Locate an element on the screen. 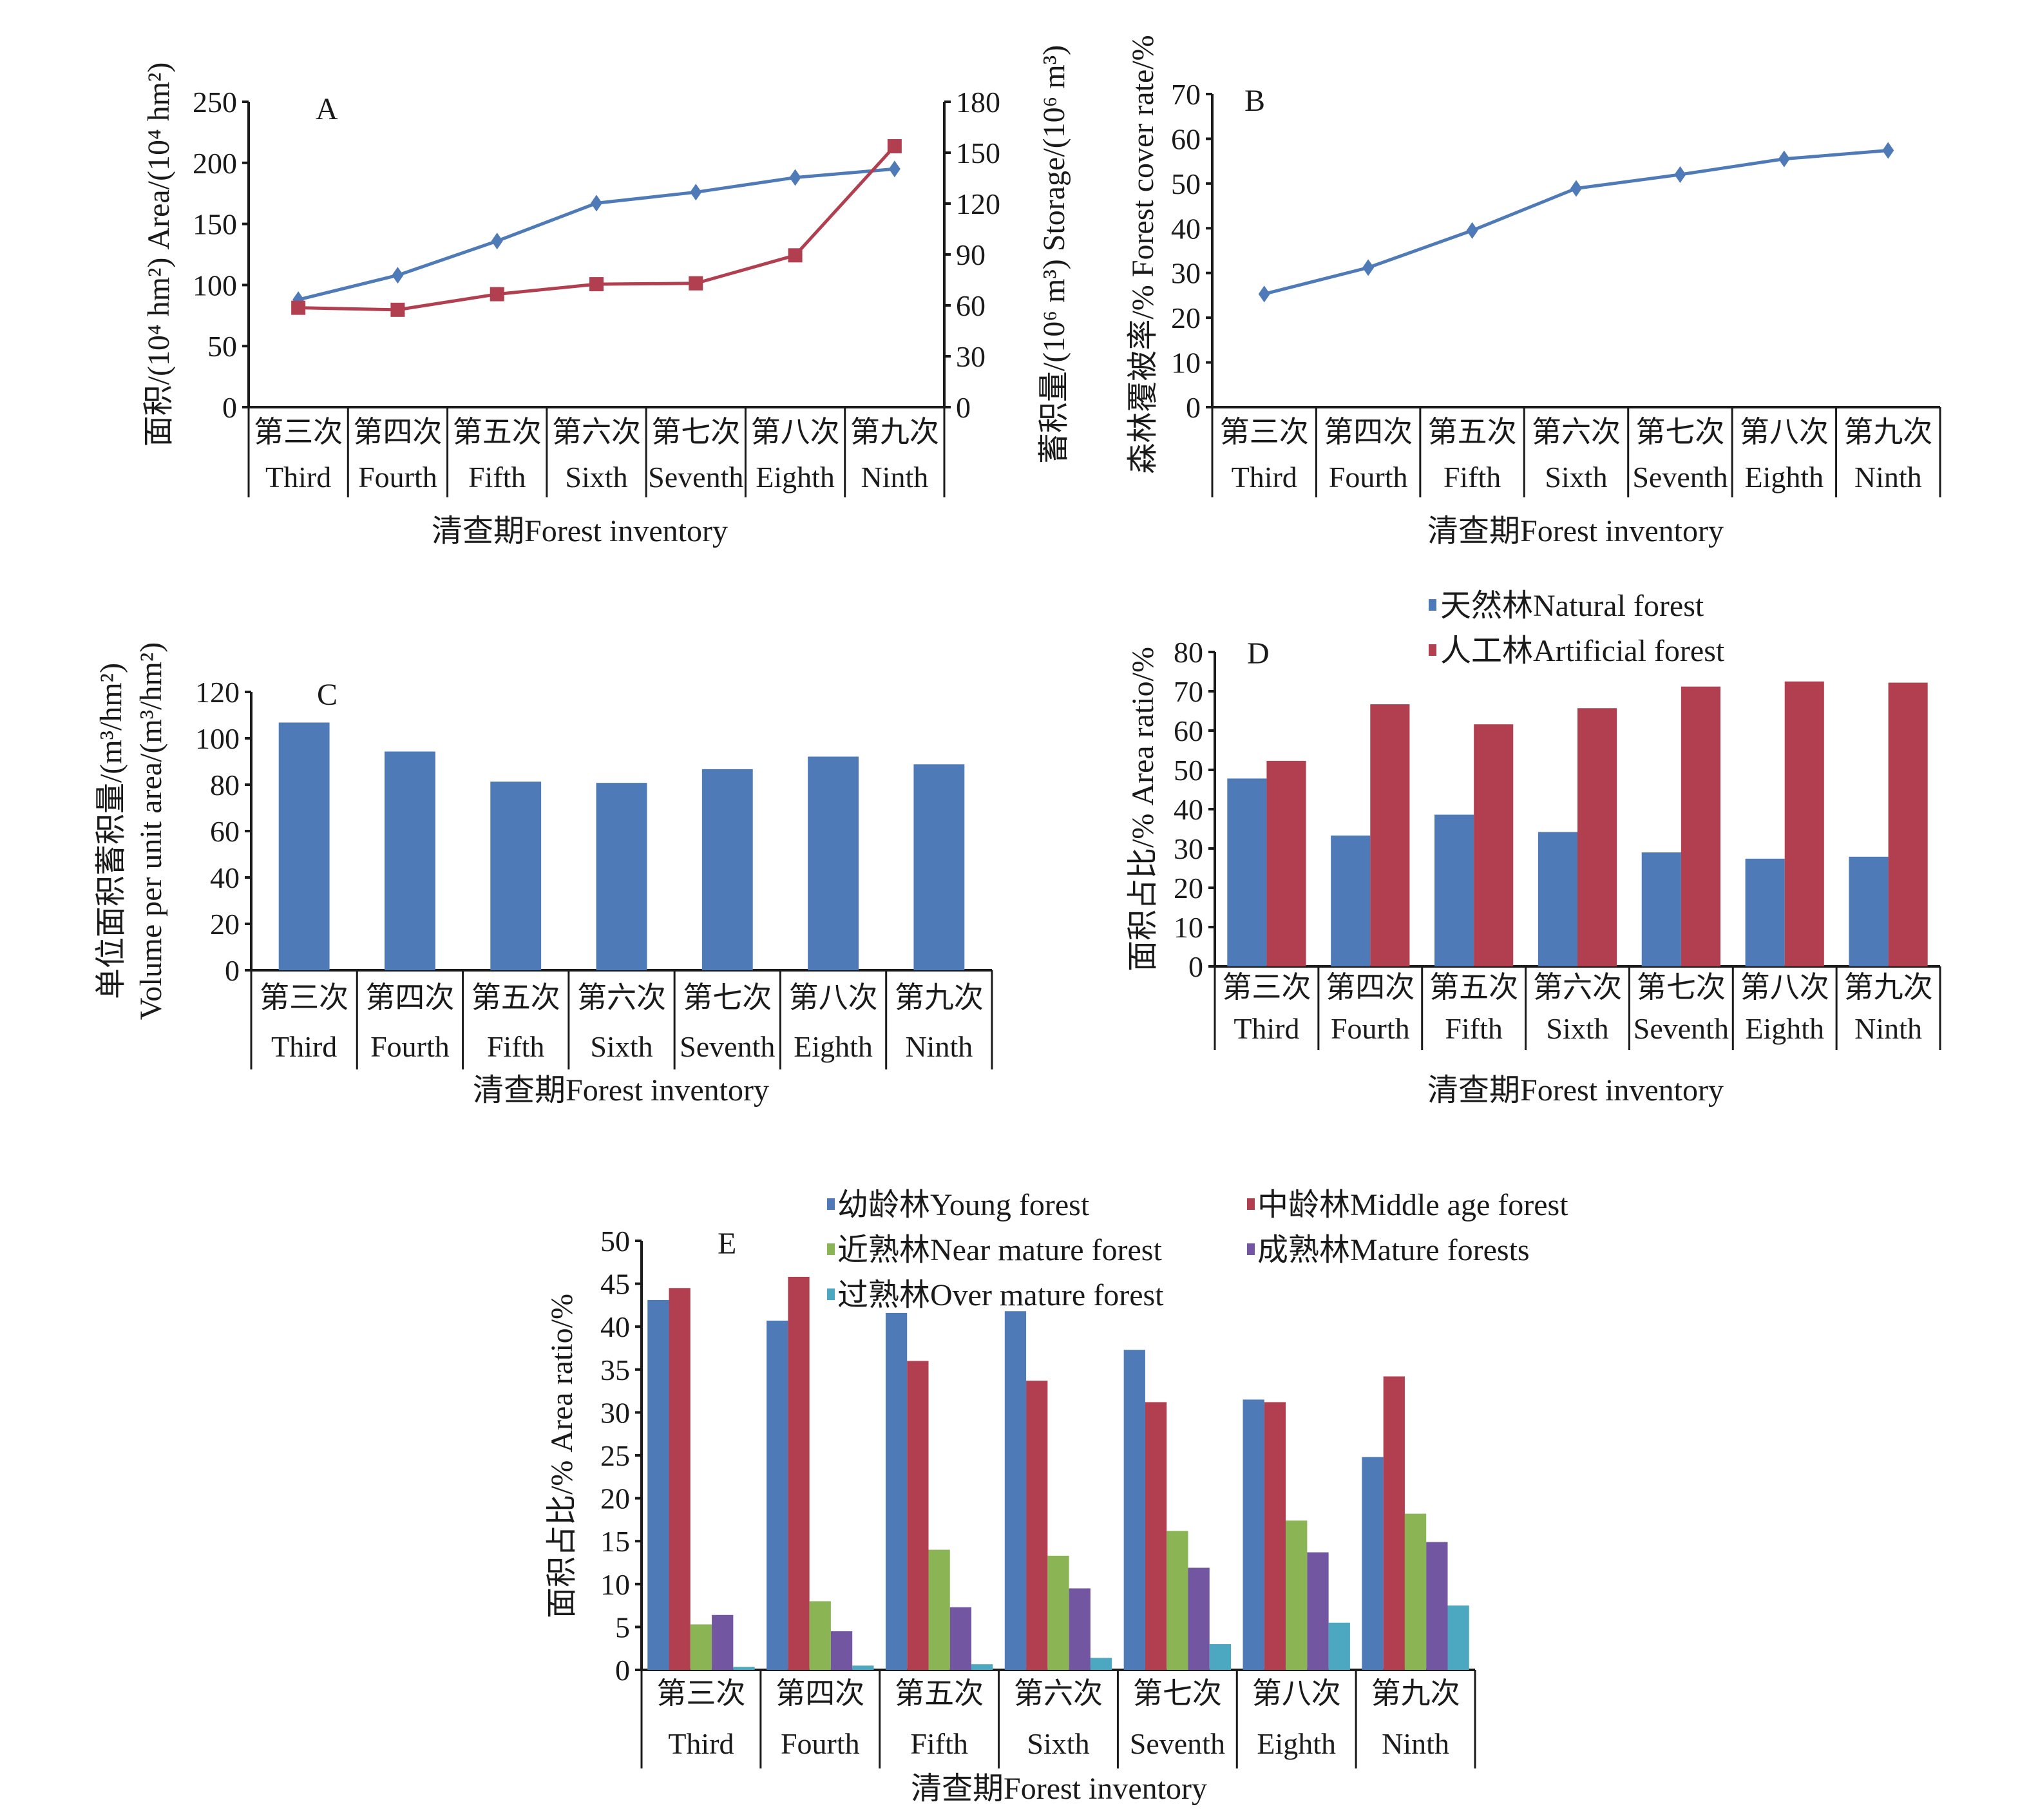 This screenshot has width=2029, height=1820. x-tick-label-cn-b: 第四次 is located at coordinates (1368, 432).